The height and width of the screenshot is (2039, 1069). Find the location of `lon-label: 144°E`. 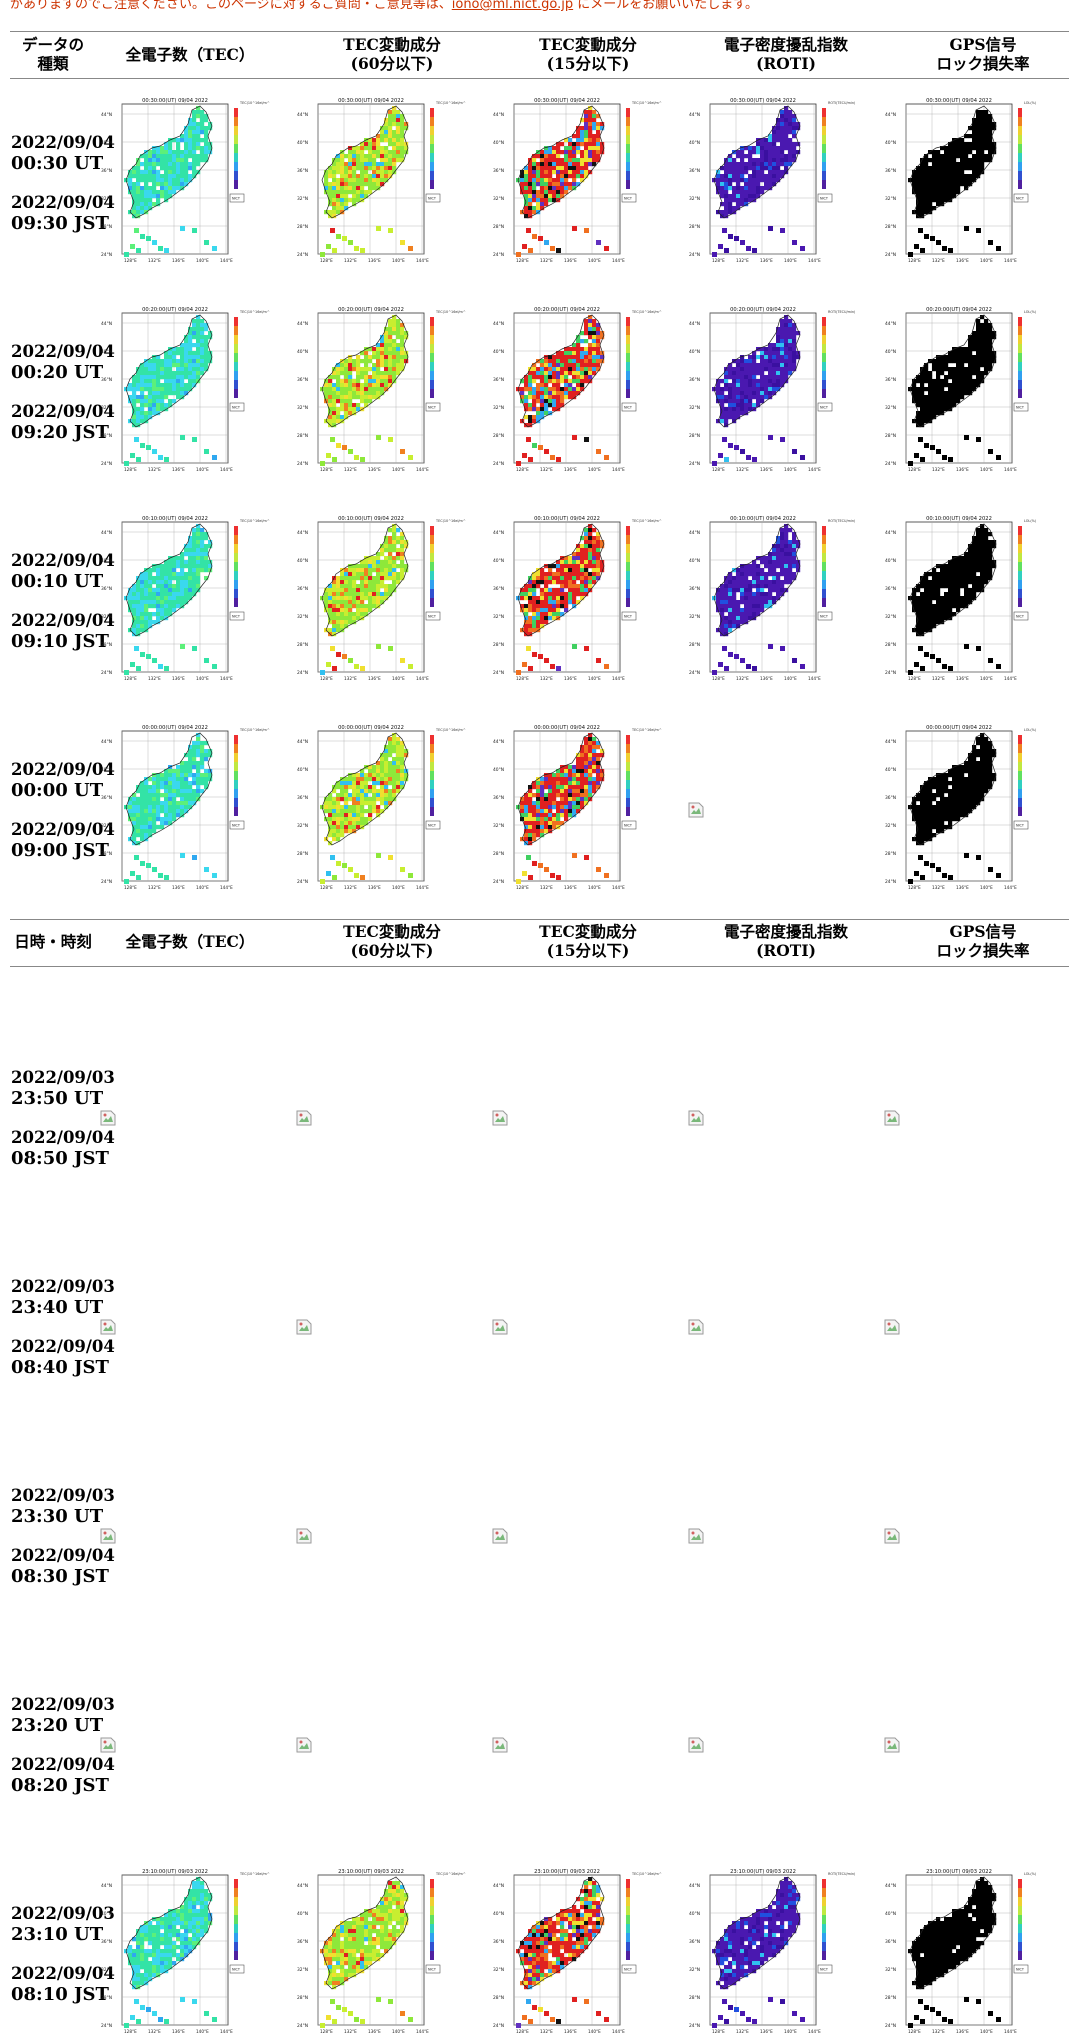

lon-label: 144°E is located at coordinates (1010, 260).